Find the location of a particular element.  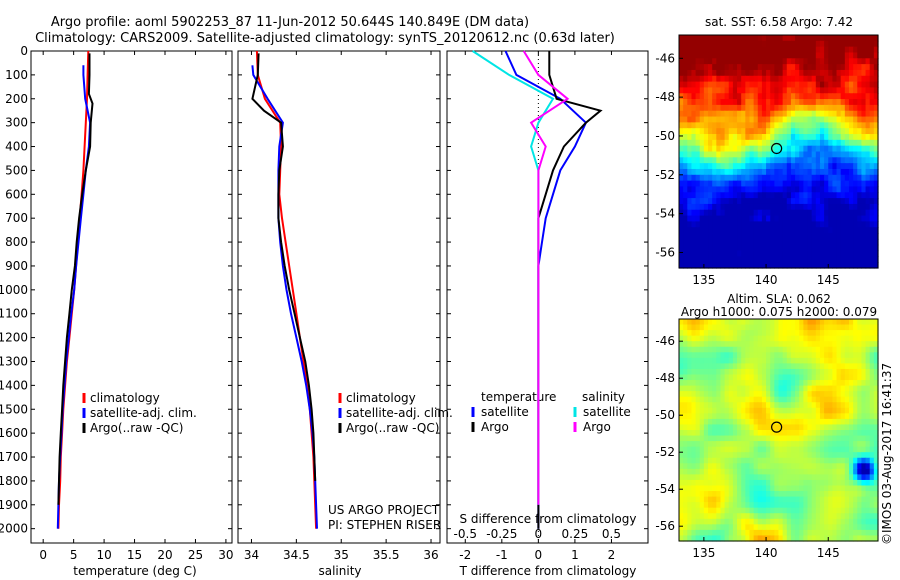

x-tick-label: 145 is located at coordinates (828, 280).